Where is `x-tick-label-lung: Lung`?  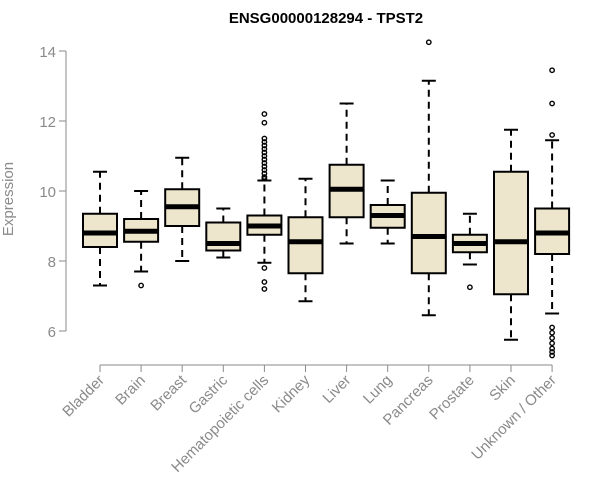
x-tick-label-lung: Lung is located at coordinates (378, 390).